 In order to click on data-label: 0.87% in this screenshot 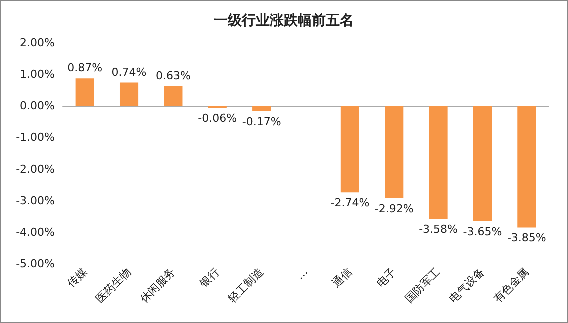, I will do `click(85, 68)`.